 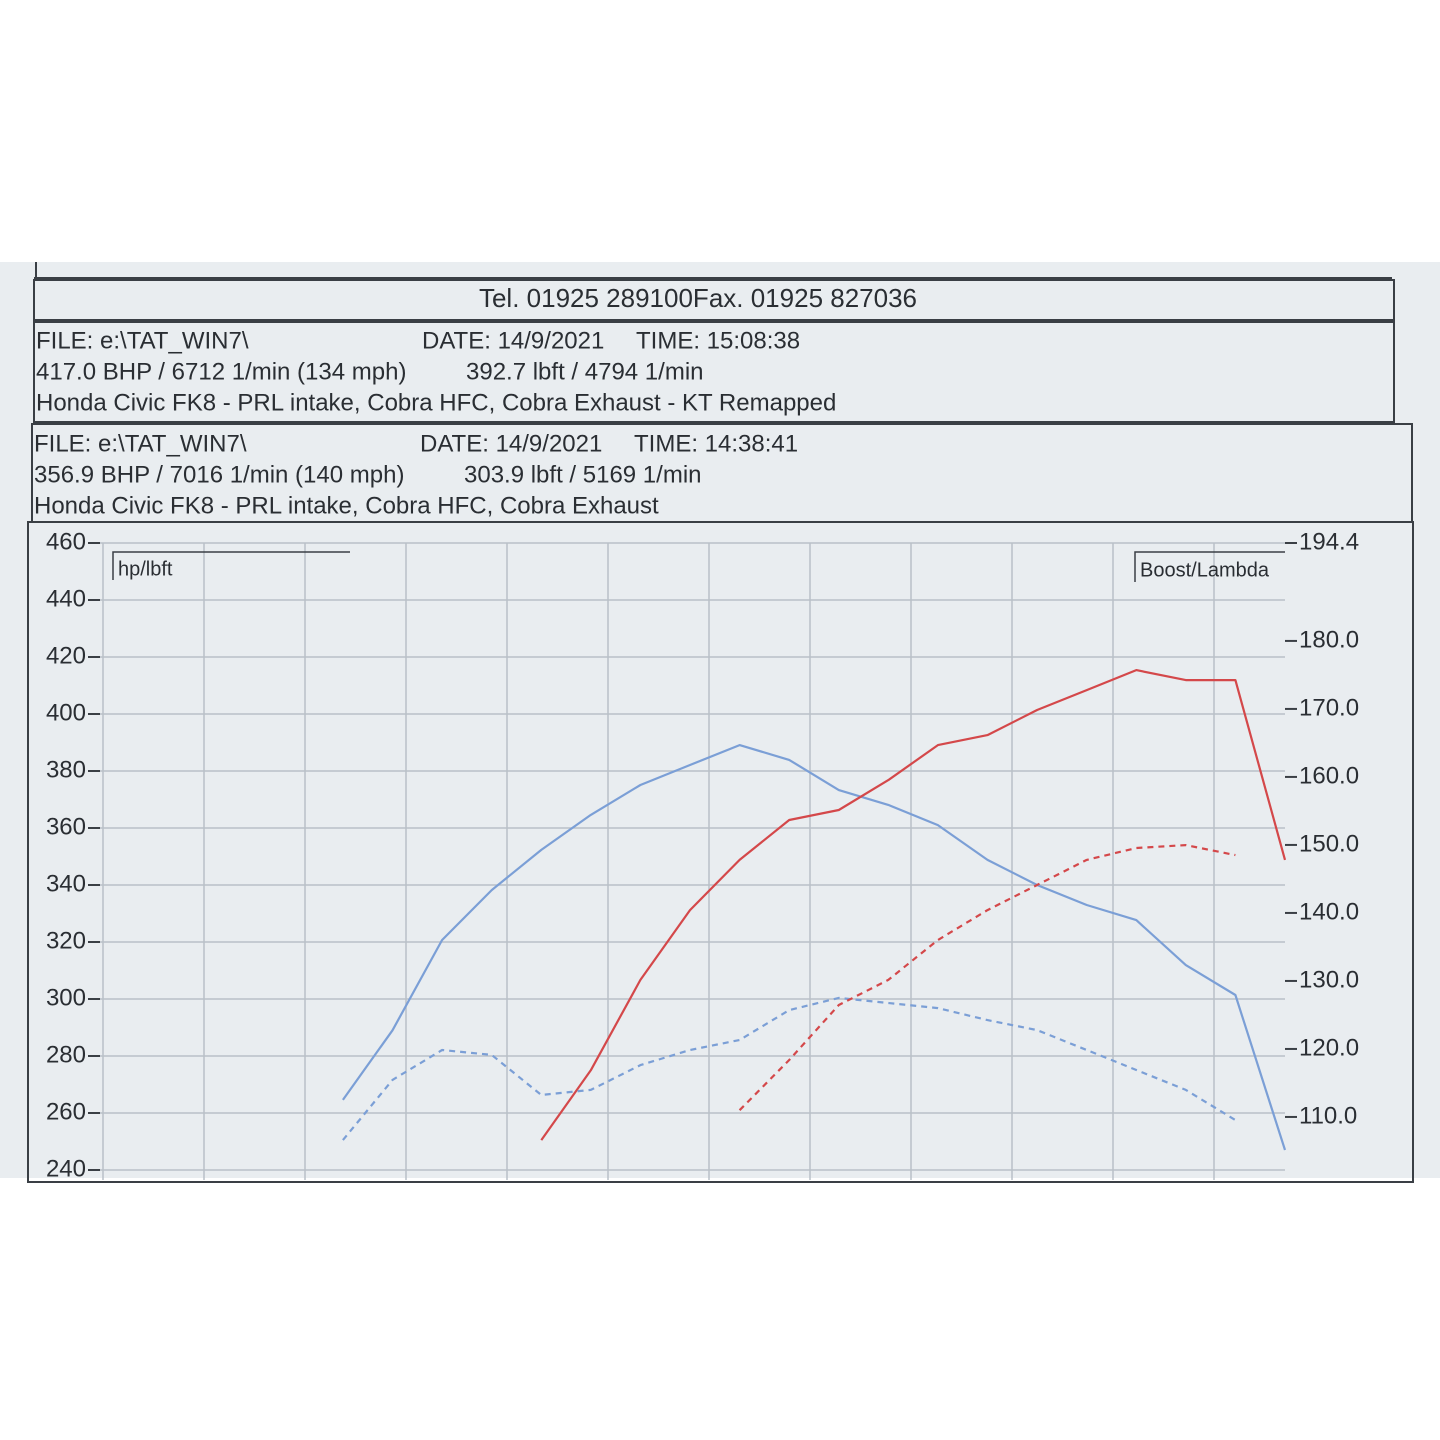 What do you see at coordinates (1329, 707) in the screenshot?
I see `y2-tick-label: 170.0` at bounding box center [1329, 707].